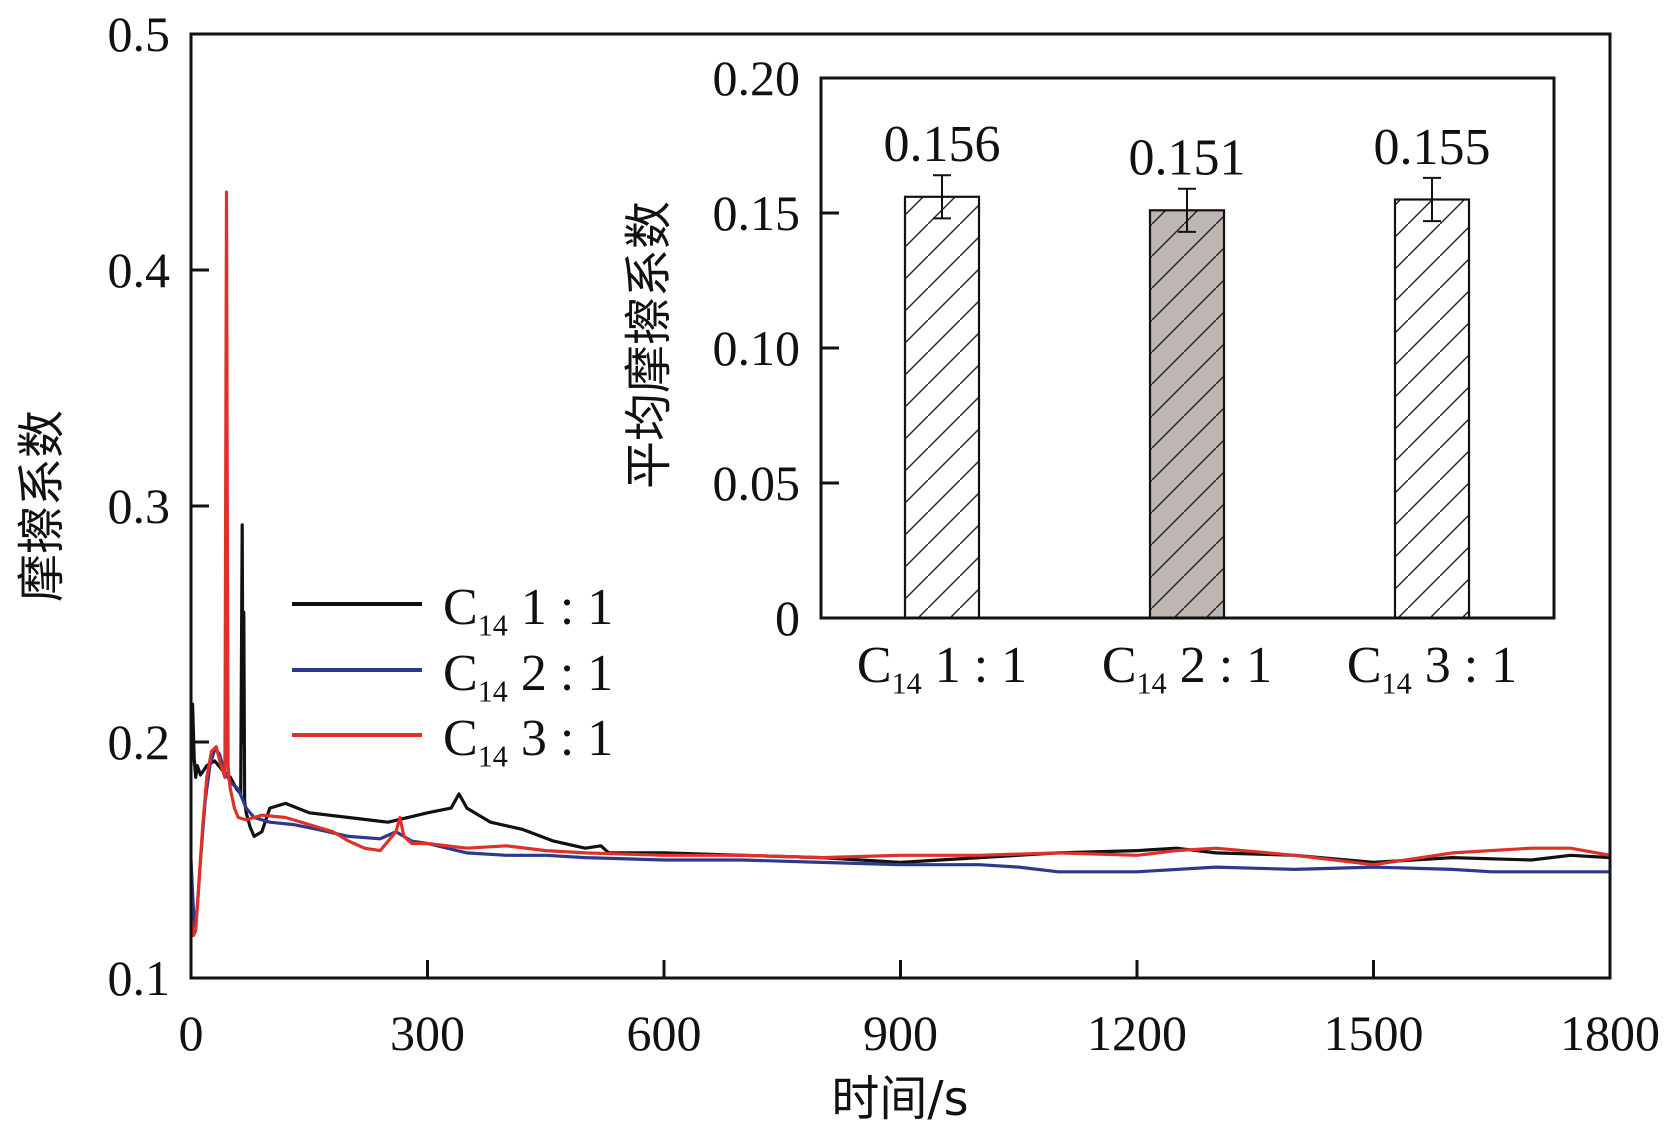 This screenshot has height=1131, width=1679. I want to click on inset-x-tick-label: C14 2 : 1, so click(1187, 668).